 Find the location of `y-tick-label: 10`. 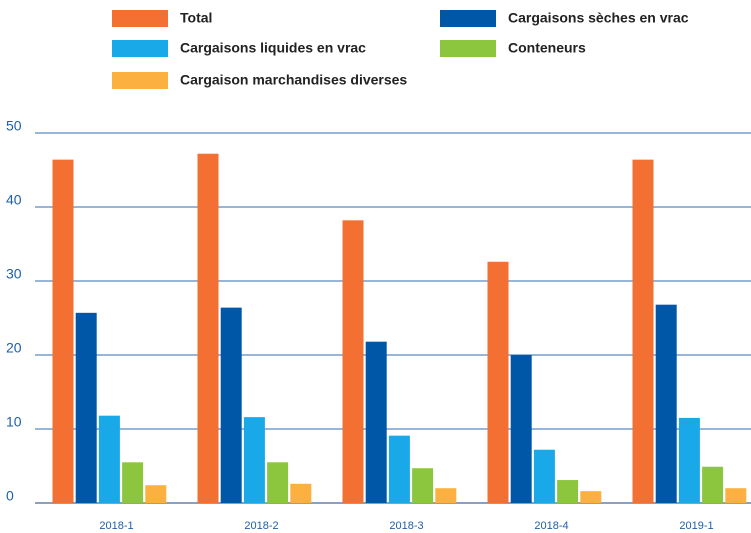

y-tick-label: 10 is located at coordinates (14, 422).